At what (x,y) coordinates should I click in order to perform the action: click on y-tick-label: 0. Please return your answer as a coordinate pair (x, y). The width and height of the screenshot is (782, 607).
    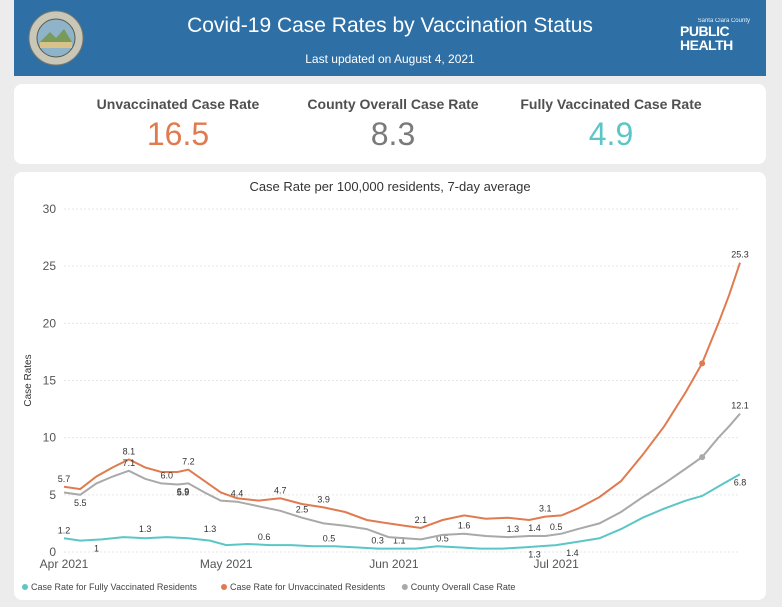
    Looking at the image, I should click on (52, 552).